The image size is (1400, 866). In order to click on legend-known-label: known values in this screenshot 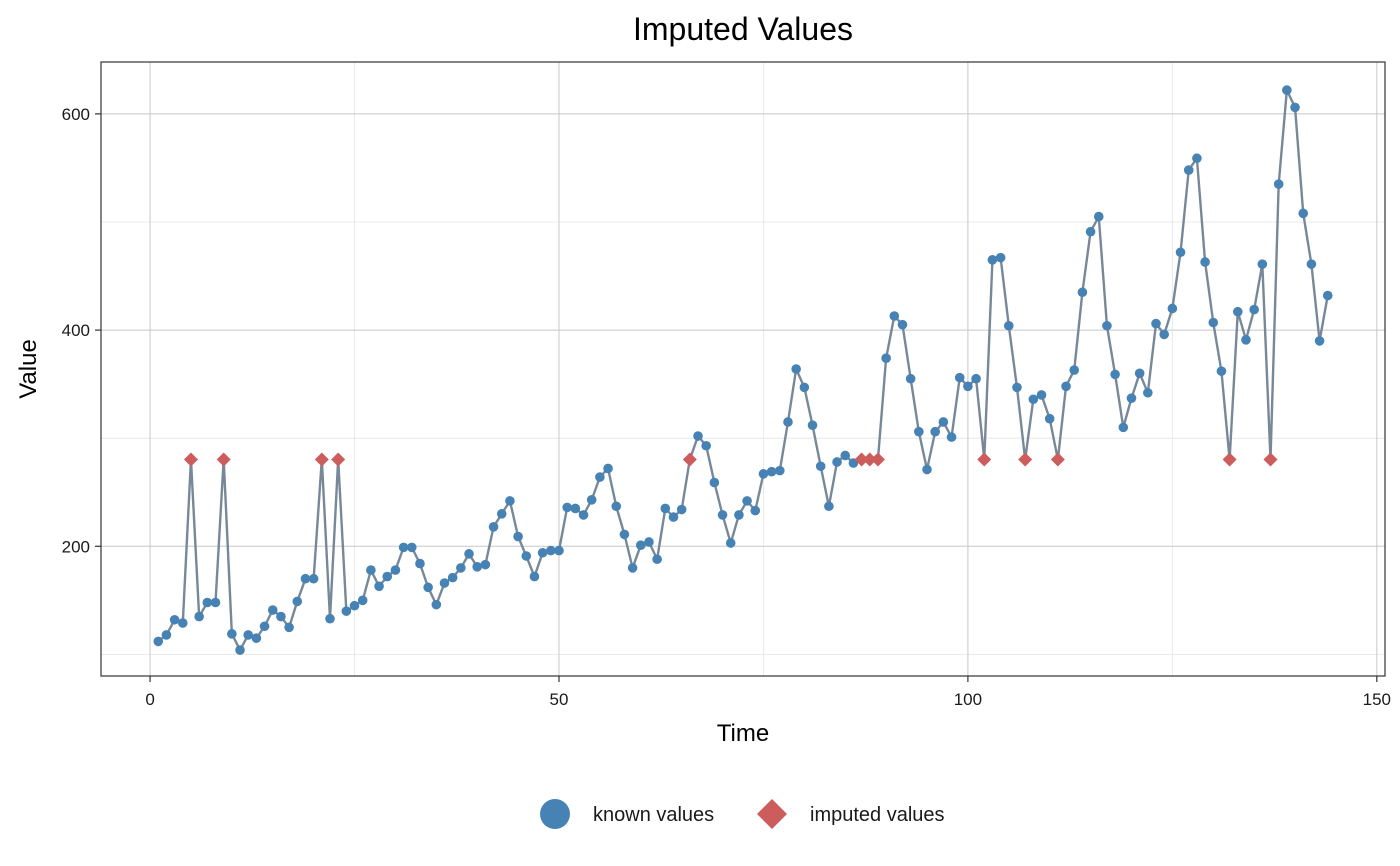, I will do `click(653, 815)`.